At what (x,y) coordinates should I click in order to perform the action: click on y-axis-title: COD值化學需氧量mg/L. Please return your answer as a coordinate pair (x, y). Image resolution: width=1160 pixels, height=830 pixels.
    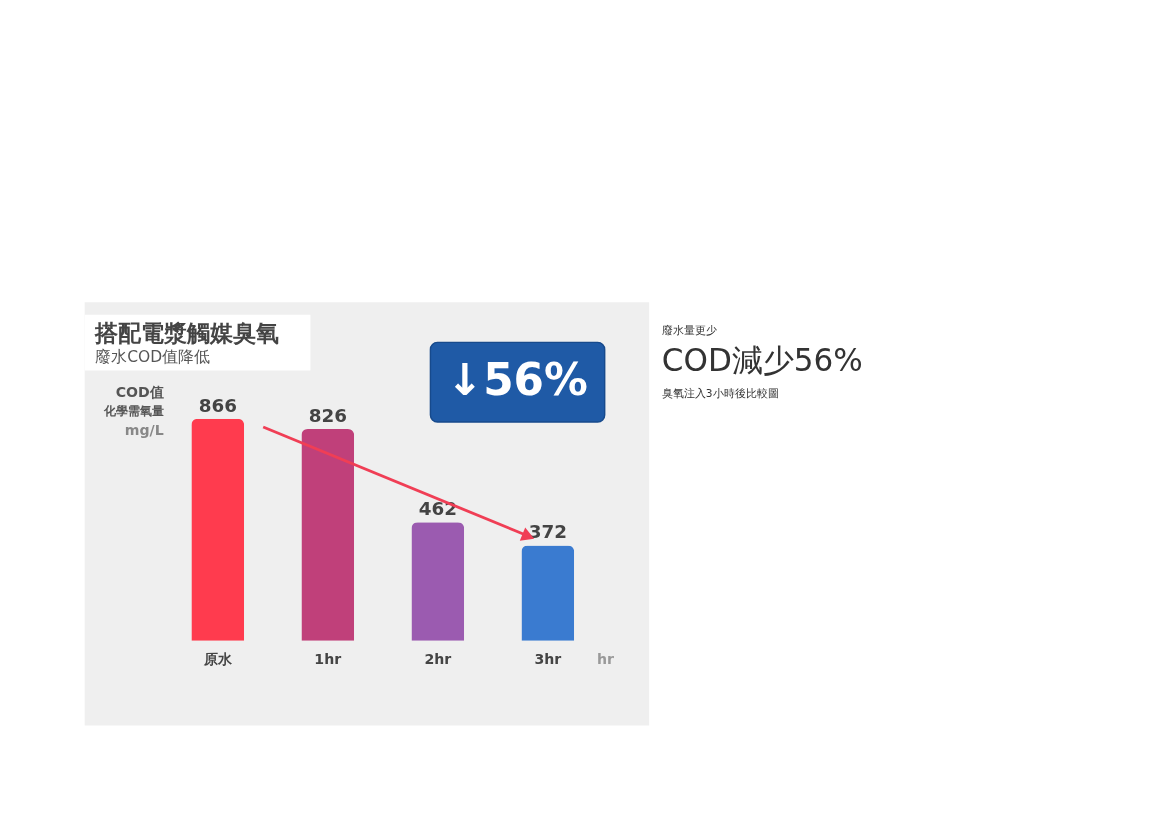
    Looking at the image, I should click on (133, 410).